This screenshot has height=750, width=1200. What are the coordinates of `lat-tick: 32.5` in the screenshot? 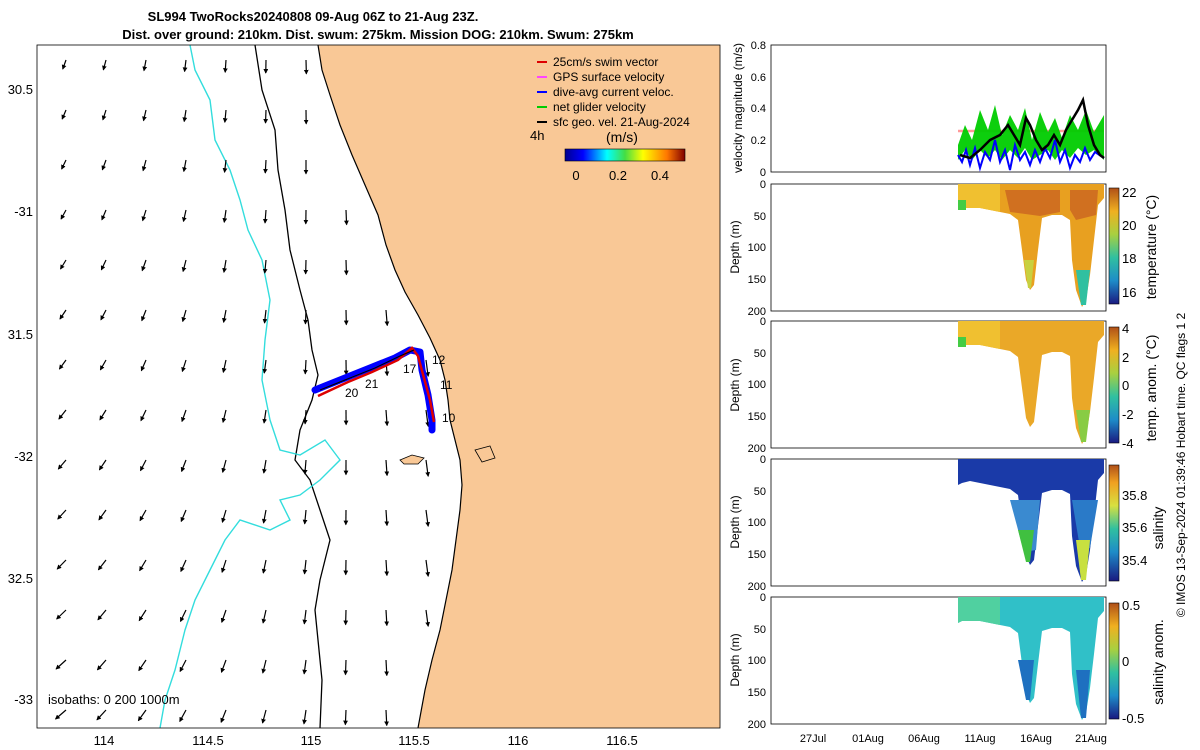 It's located at (20, 578).